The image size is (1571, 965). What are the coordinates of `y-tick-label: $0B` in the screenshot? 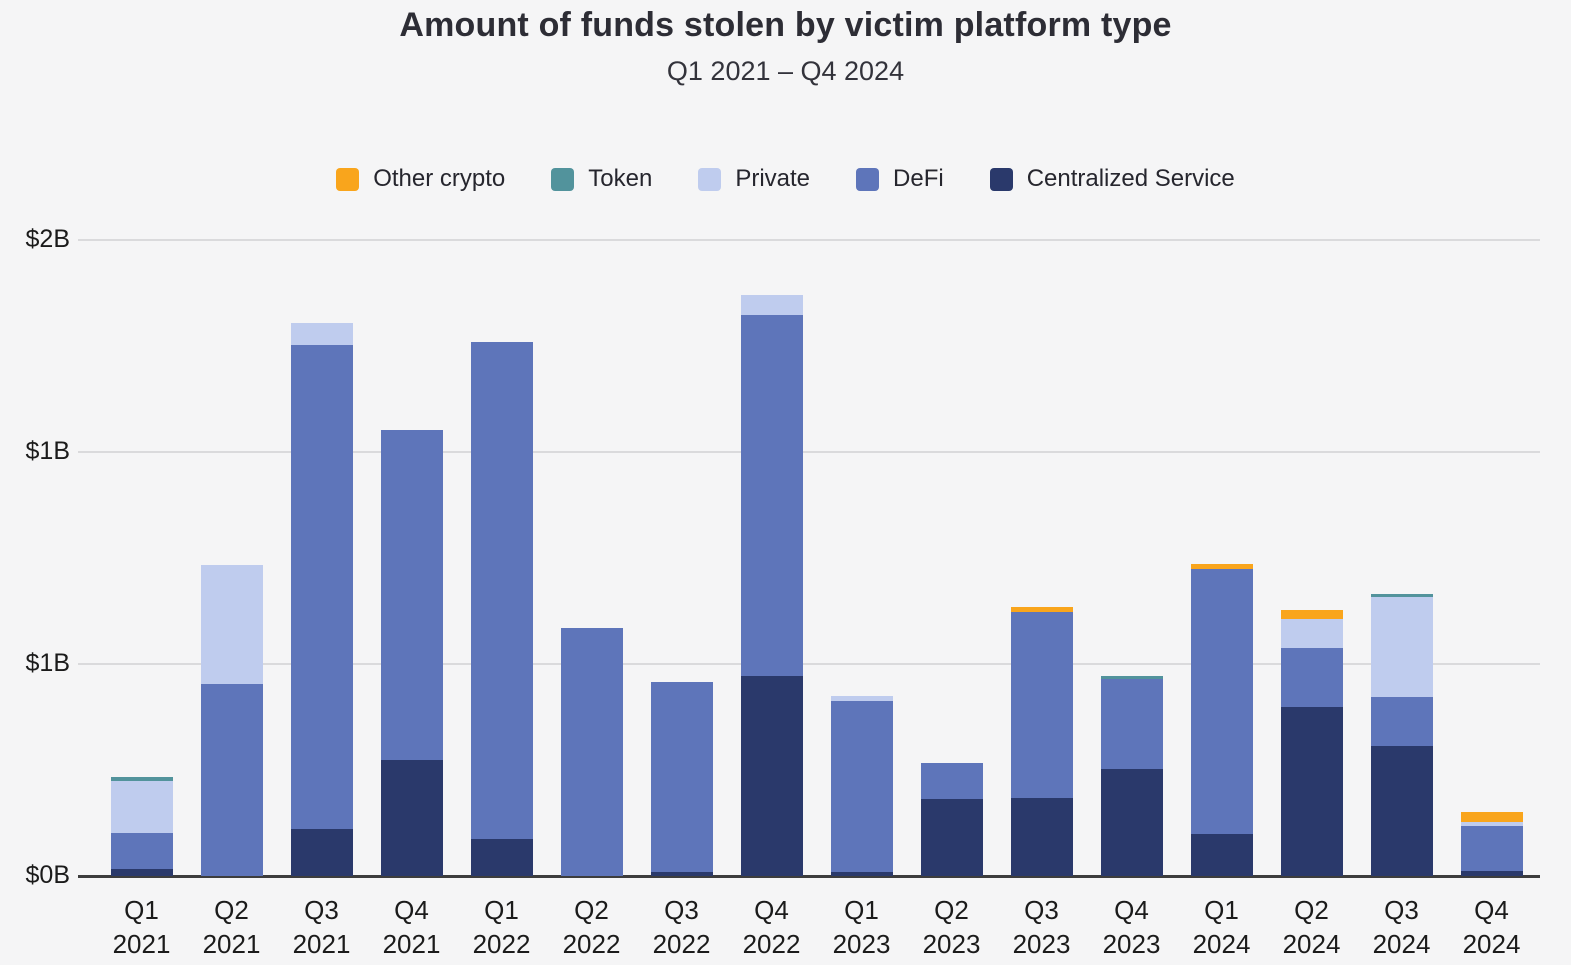 It's located at (47, 875).